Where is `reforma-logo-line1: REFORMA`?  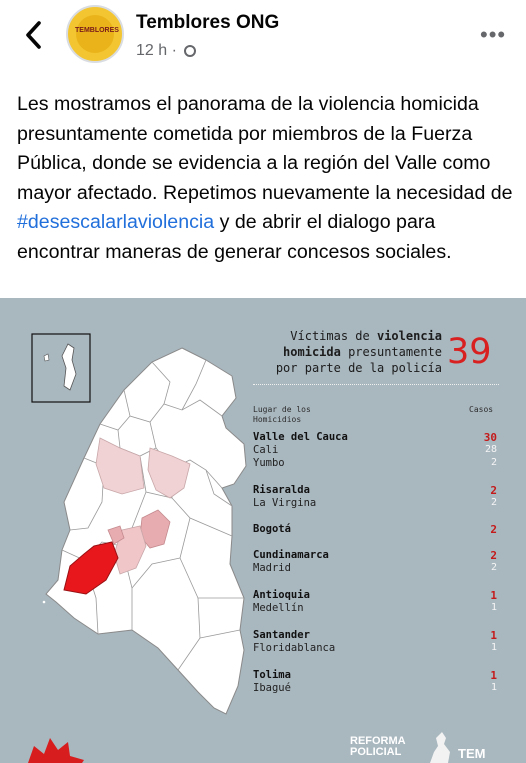 reforma-logo-line1: REFORMA is located at coordinates (378, 741).